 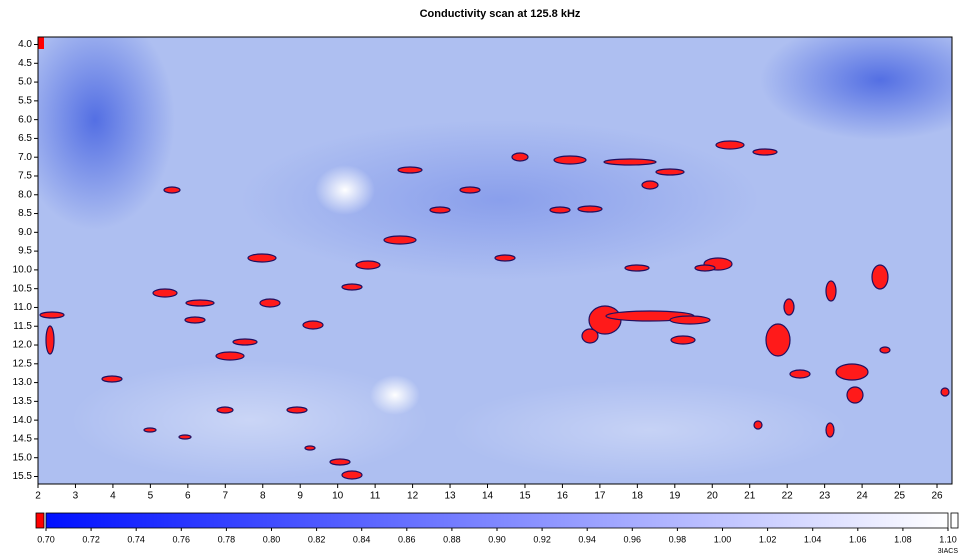 I want to click on colorbar-tick-label: 0.82, so click(x=317, y=539).